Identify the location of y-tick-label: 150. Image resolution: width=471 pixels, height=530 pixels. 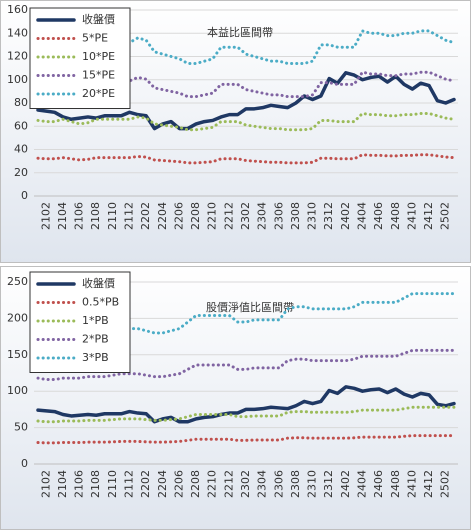
(17, 354).